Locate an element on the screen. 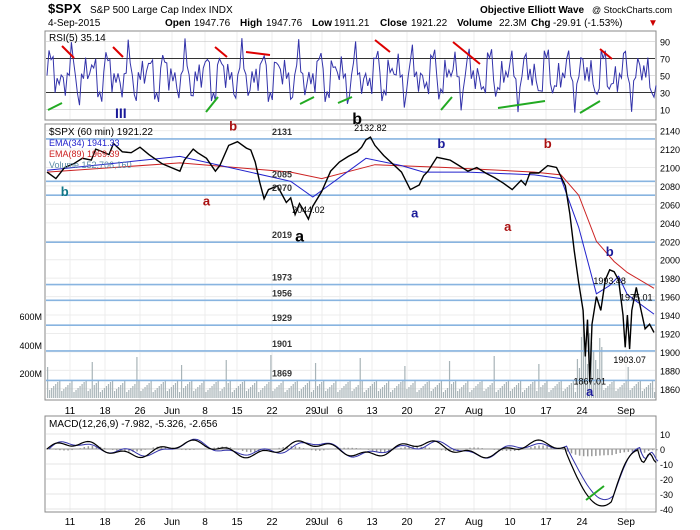 This screenshot has width=700, height=530. x-tick-label-bottom: Aug is located at coordinates (474, 522).